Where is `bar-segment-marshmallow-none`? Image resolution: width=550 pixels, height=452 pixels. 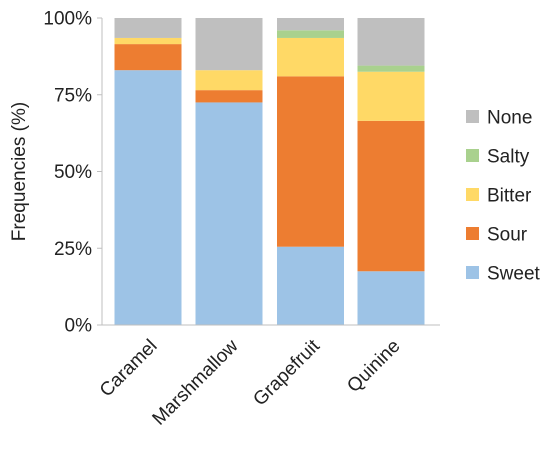 bar-segment-marshmallow-none is located at coordinates (229, 44).